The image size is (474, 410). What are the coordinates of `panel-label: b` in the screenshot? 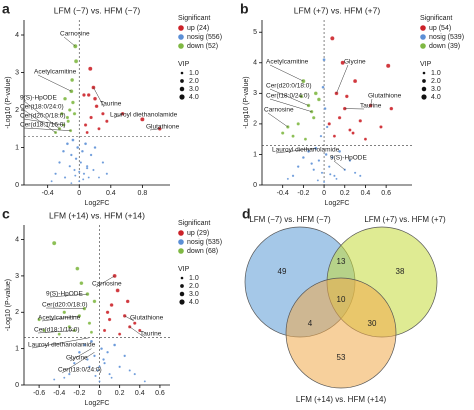 It's located at (244, 9).